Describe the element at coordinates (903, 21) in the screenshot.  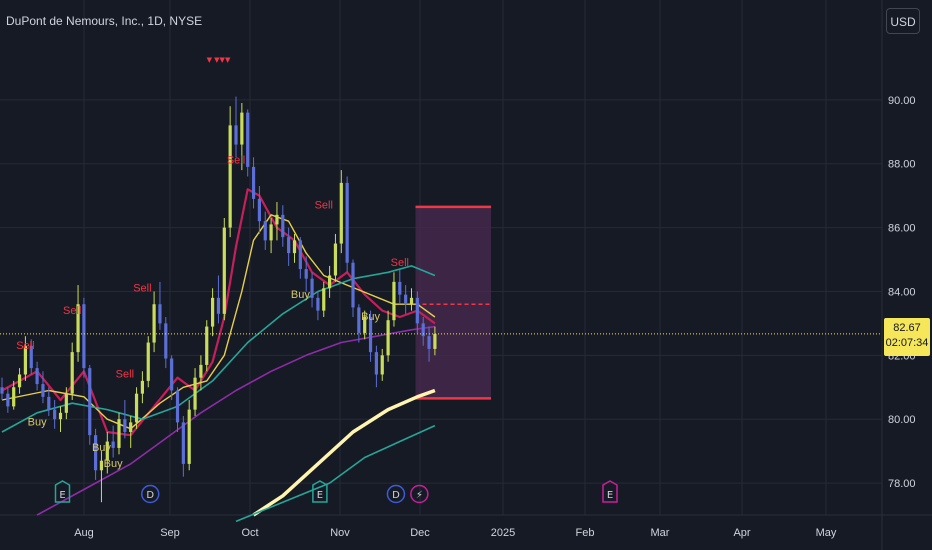
I see `currency-button: USD` at that location.